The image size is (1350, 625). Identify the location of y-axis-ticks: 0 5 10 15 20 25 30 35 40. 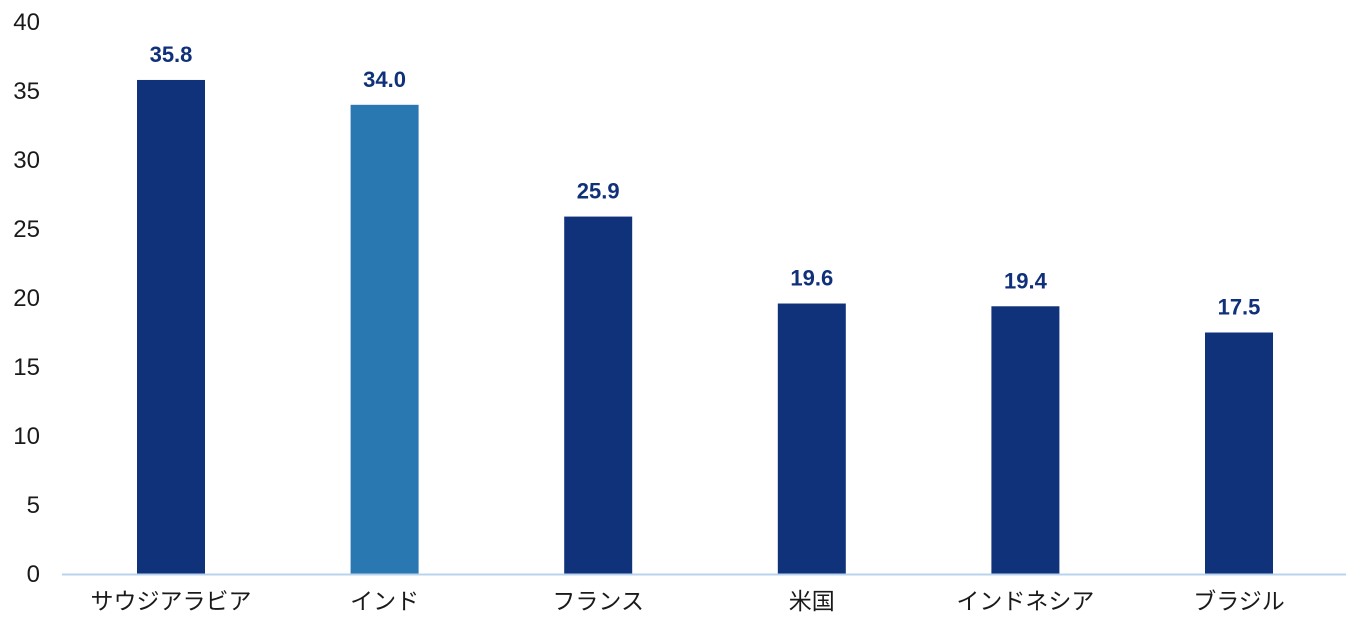
(26, 298).